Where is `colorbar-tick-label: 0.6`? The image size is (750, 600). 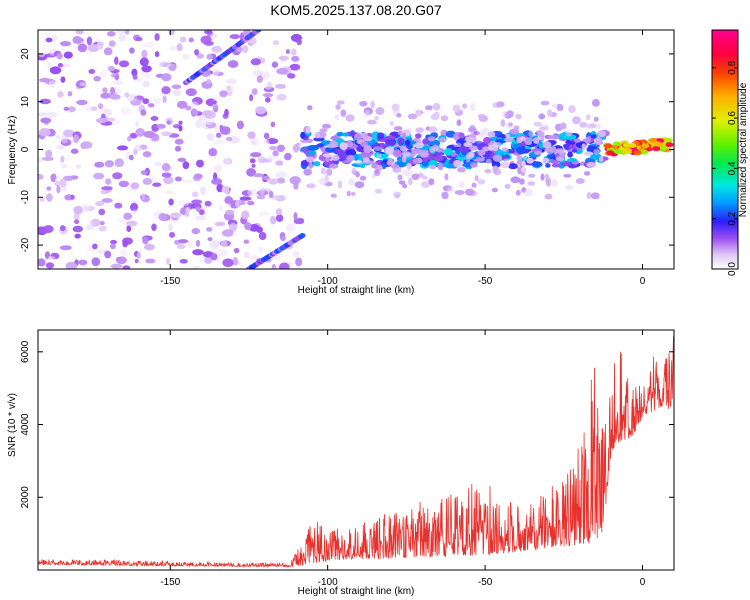 colorbar-tick-label: 0.6 is located at coordinates (732, 118).